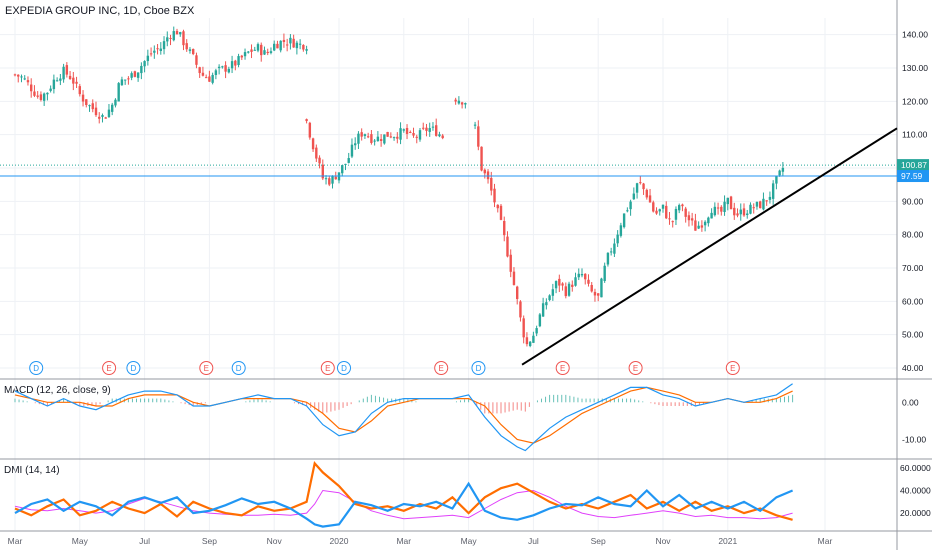  What do you see at coordinates (913, 201) in the screenshot?
I see `price-tick-label: 90.00` at bounding box center [913, 201].